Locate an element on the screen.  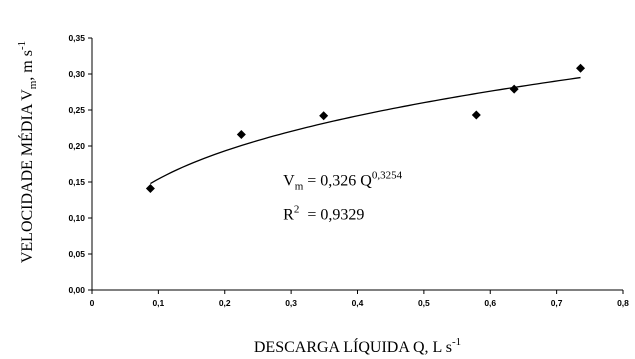
x-tick-label: 0,3 is located at coordinates (291, 303).